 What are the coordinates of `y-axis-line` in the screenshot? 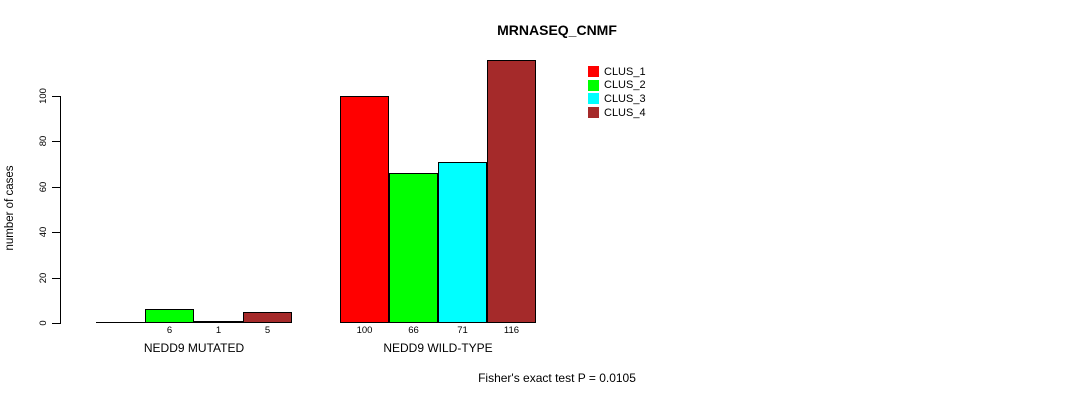 It's located at (60, 210).